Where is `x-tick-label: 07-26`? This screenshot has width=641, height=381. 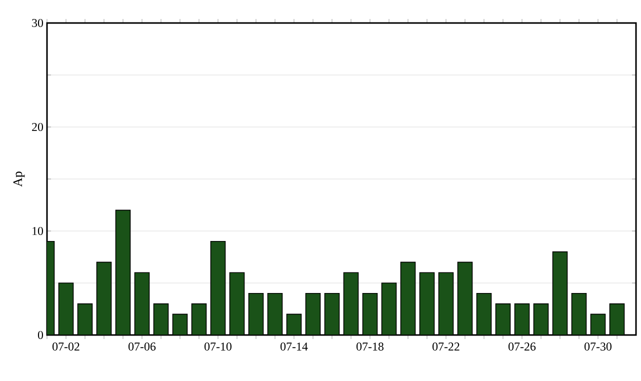
x-tick-label: 07-26 is located at coordinates (522, 346).